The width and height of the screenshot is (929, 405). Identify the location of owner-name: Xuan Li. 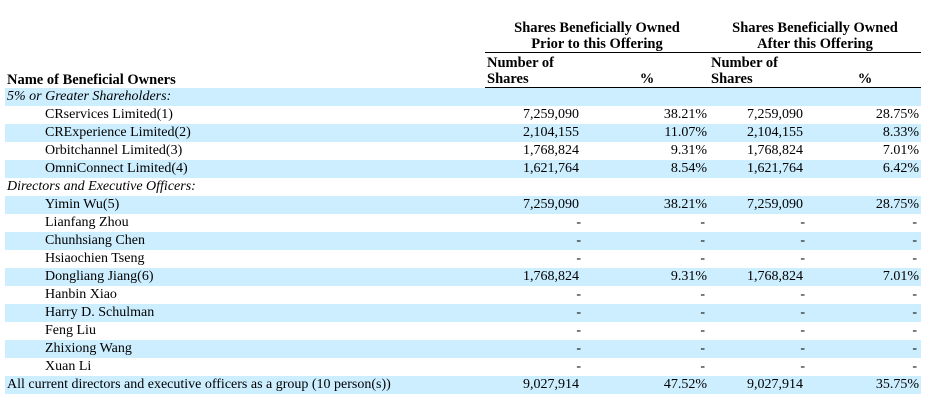
(68, 366).